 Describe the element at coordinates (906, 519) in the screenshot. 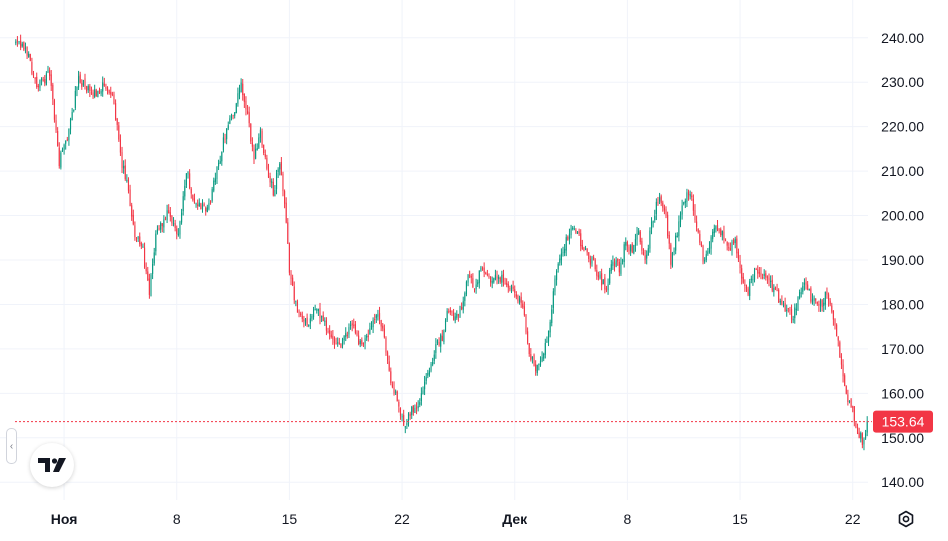

I see `settings-button` at that location.